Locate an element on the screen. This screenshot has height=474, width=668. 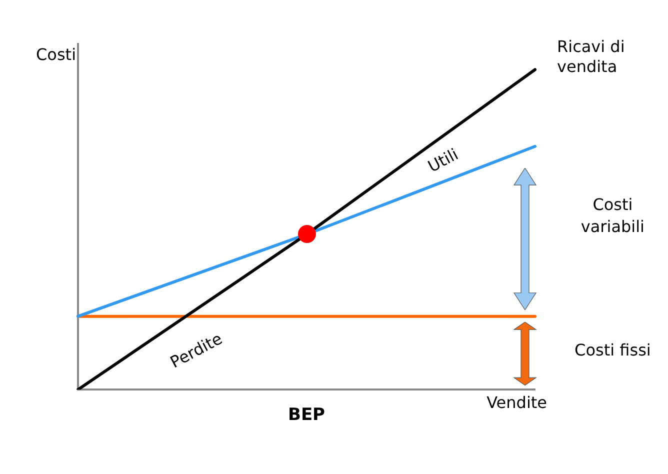
text: BEP is located at coordinates (307, 414).